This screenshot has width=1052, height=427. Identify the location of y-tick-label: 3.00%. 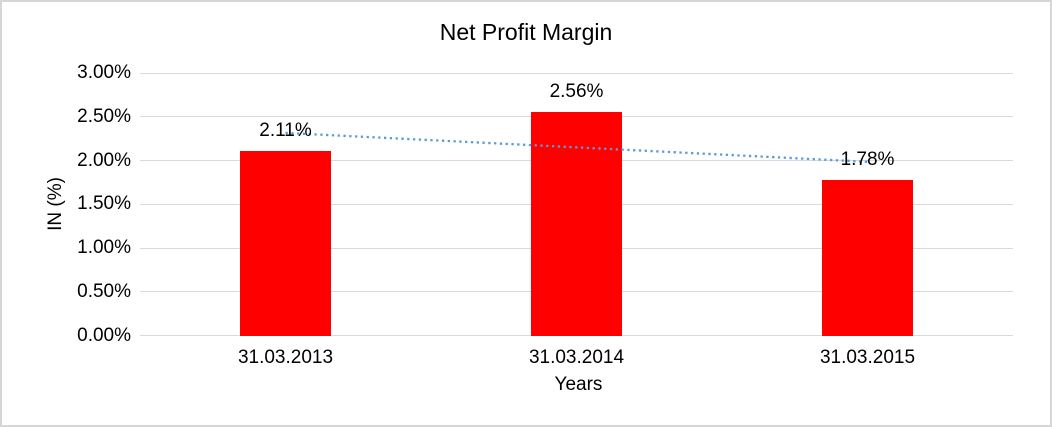
(104, 72).